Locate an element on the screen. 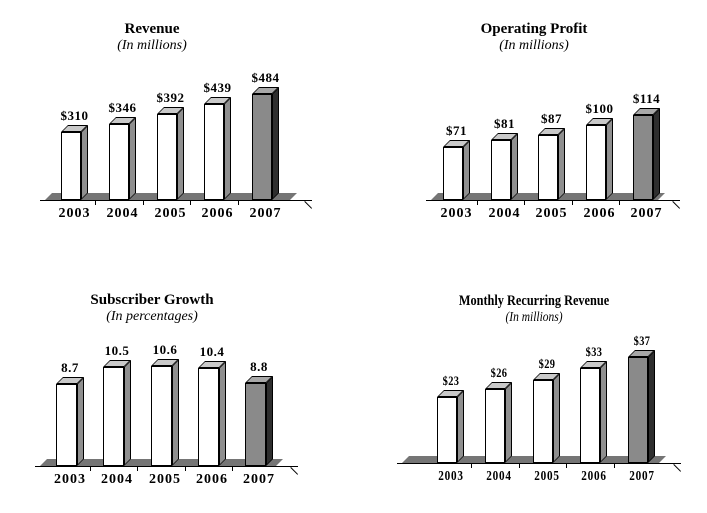  monthly-recurring-revenue-chart-title: Monthly Recurring Revenue is located at coordinates (534, 301).